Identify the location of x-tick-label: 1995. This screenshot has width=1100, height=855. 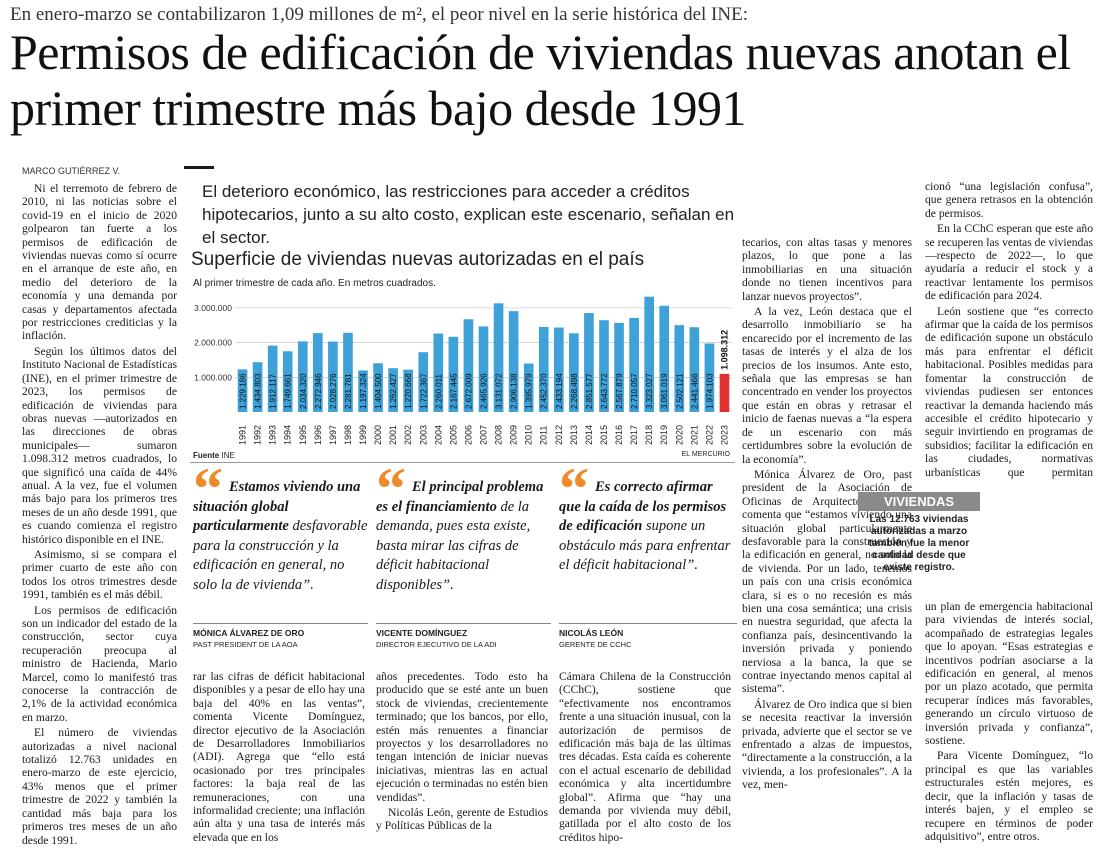
(303, 435).